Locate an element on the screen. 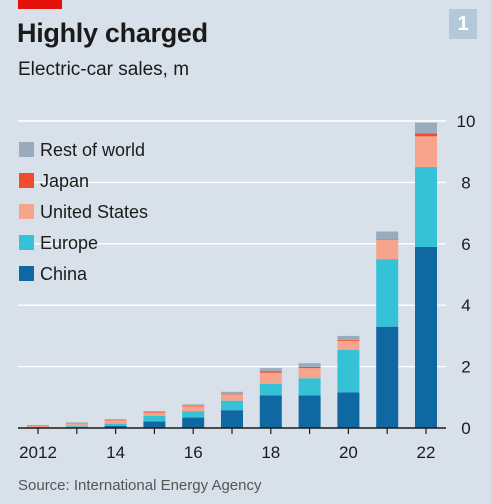  y-tick-label: 2 is located at coordinates (465, 367).